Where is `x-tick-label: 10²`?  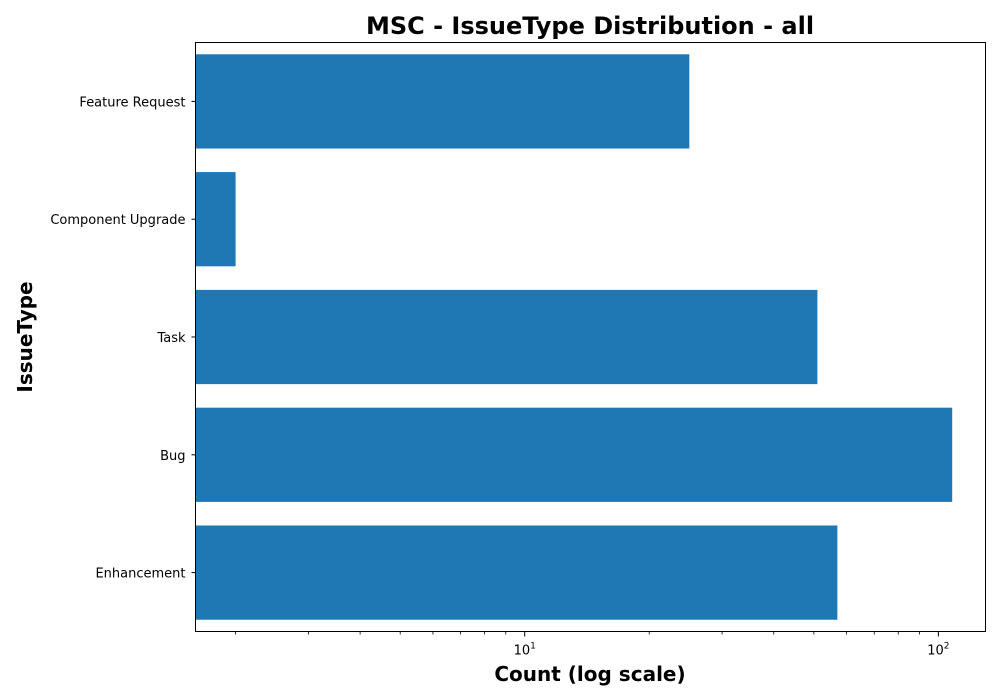
x-tick-label: 10² is located at coordinates (938, 650).